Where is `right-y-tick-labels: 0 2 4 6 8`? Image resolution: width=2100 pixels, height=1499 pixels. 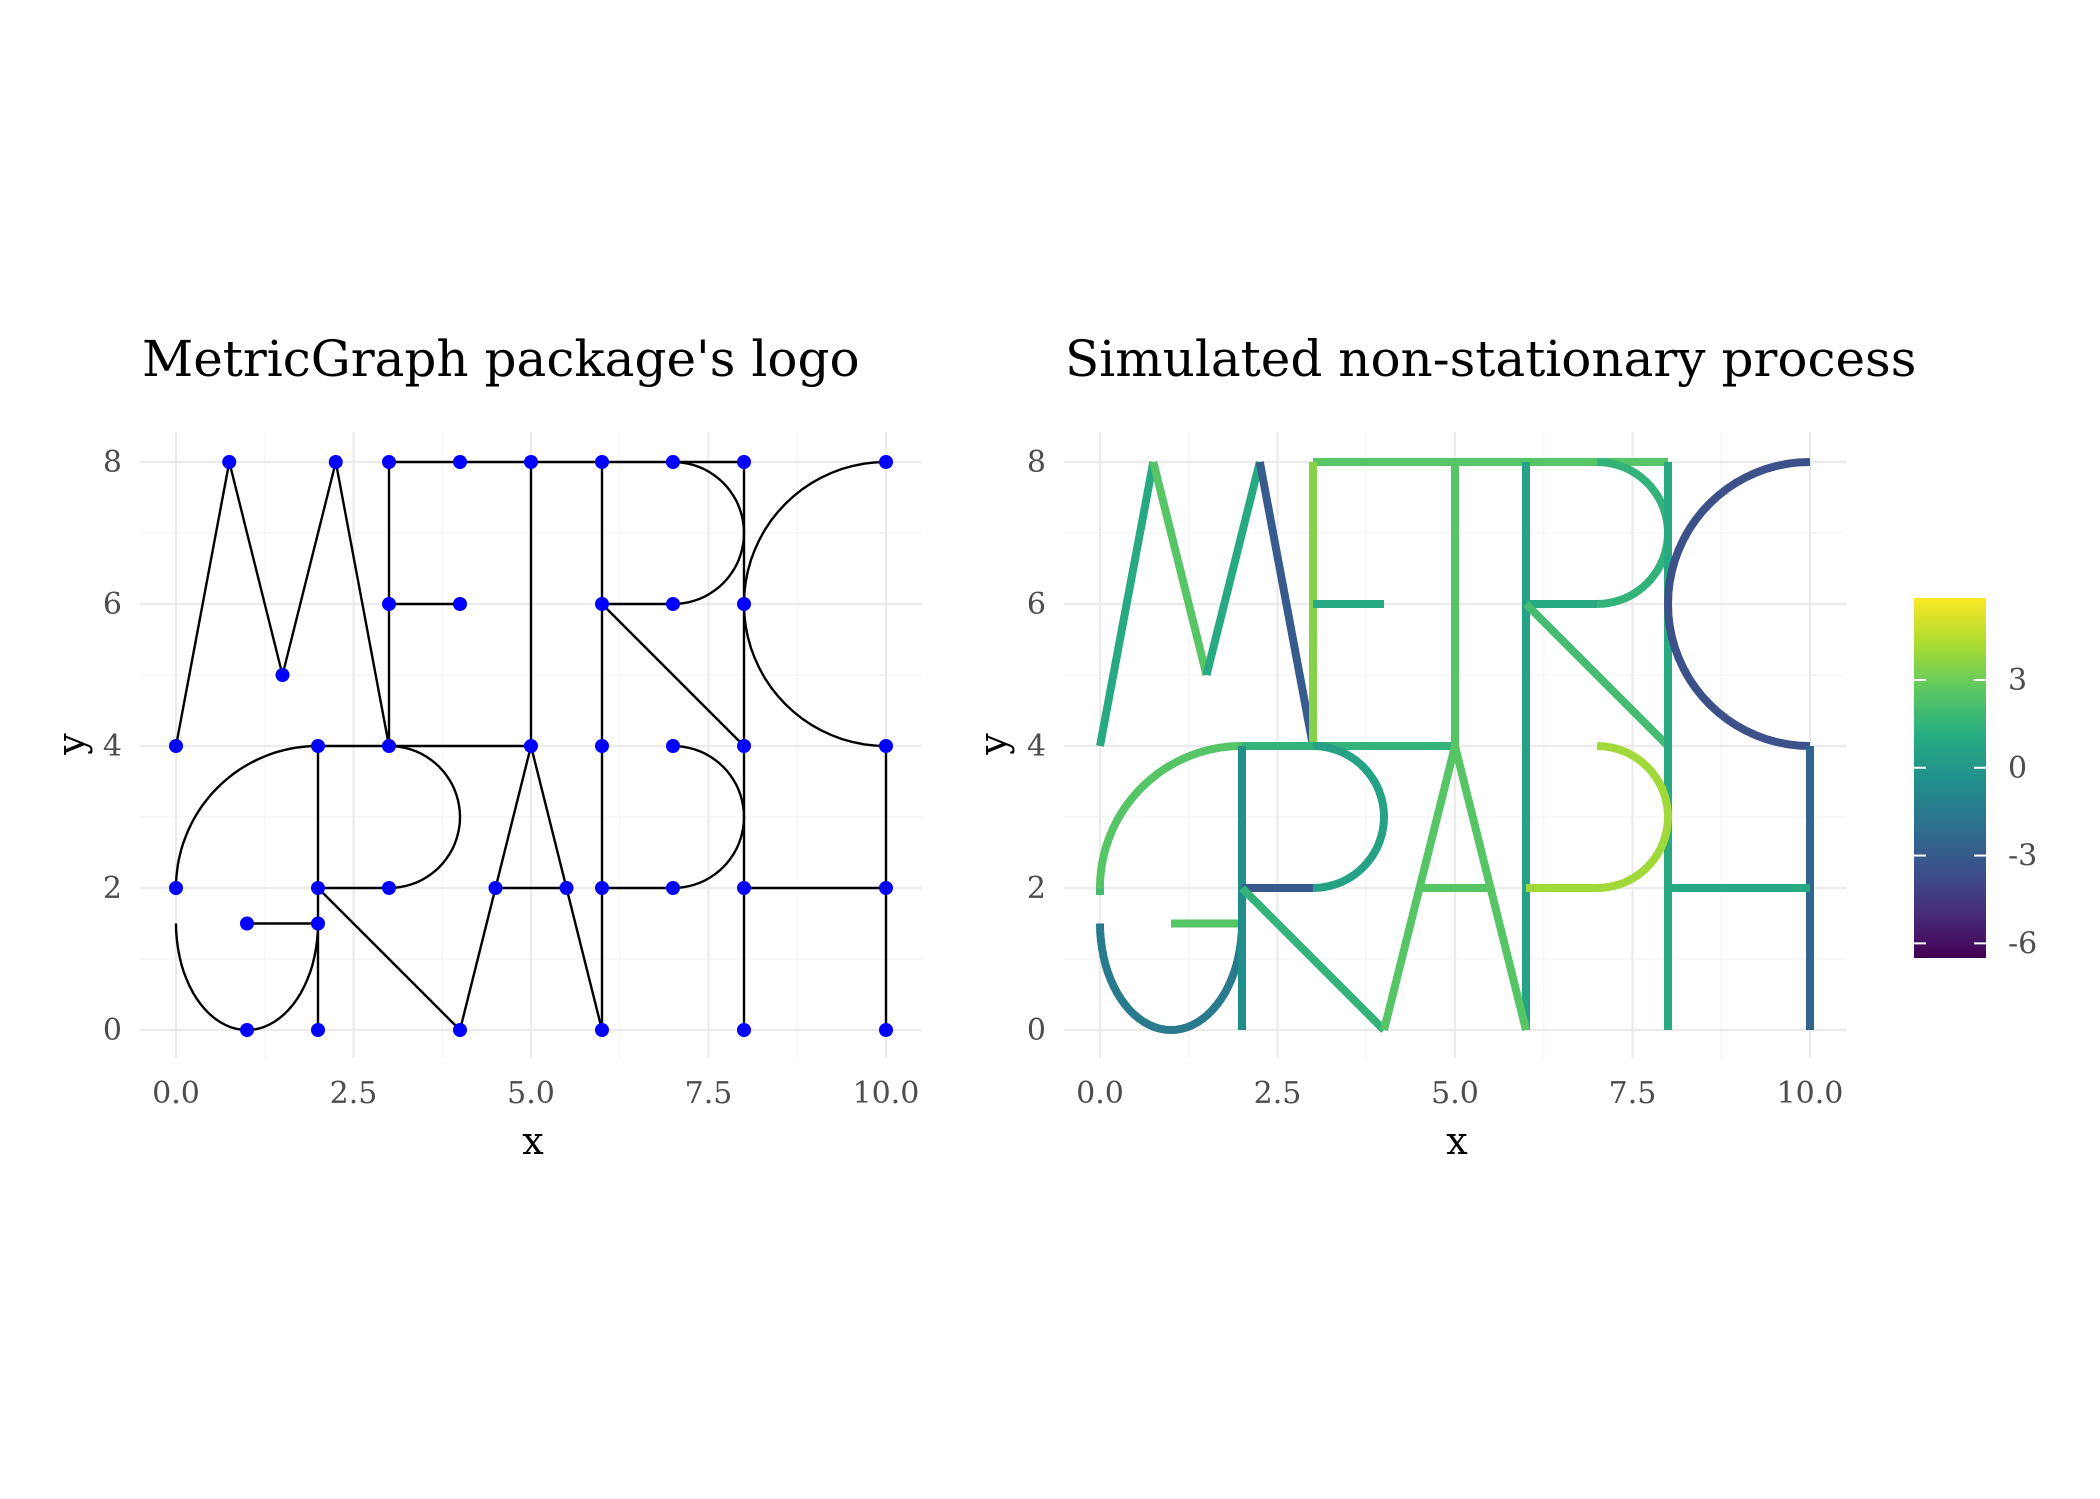 right-y-tick-labels: 0 2 4 6 8 is located at coordinates (1036, 746).